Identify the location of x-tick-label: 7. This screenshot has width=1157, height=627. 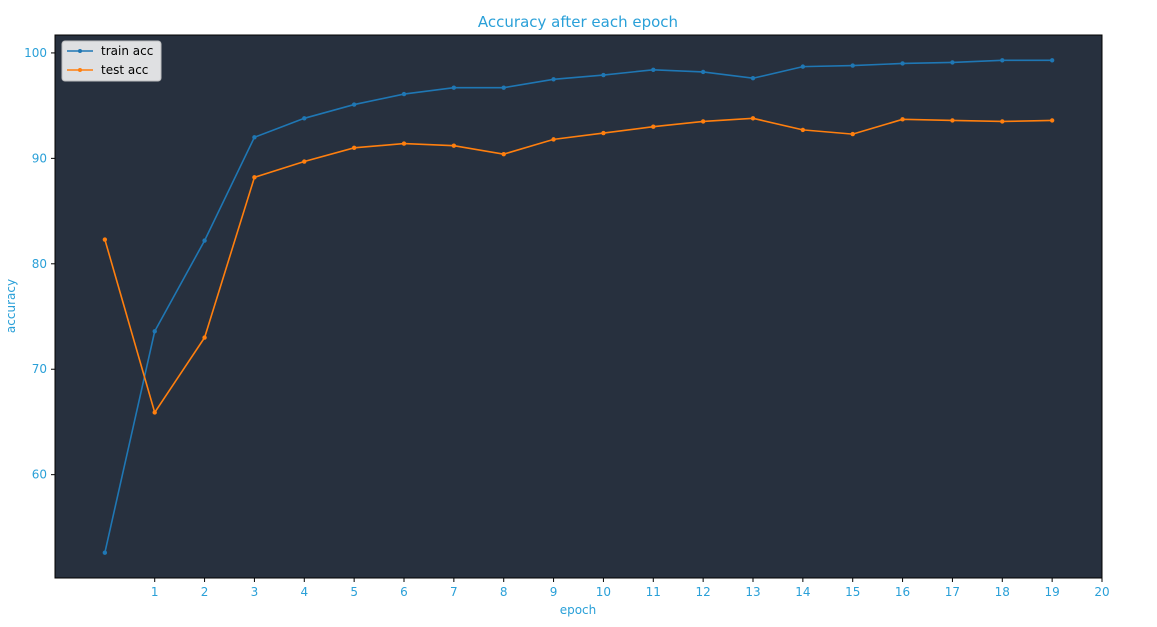
(454, 592).